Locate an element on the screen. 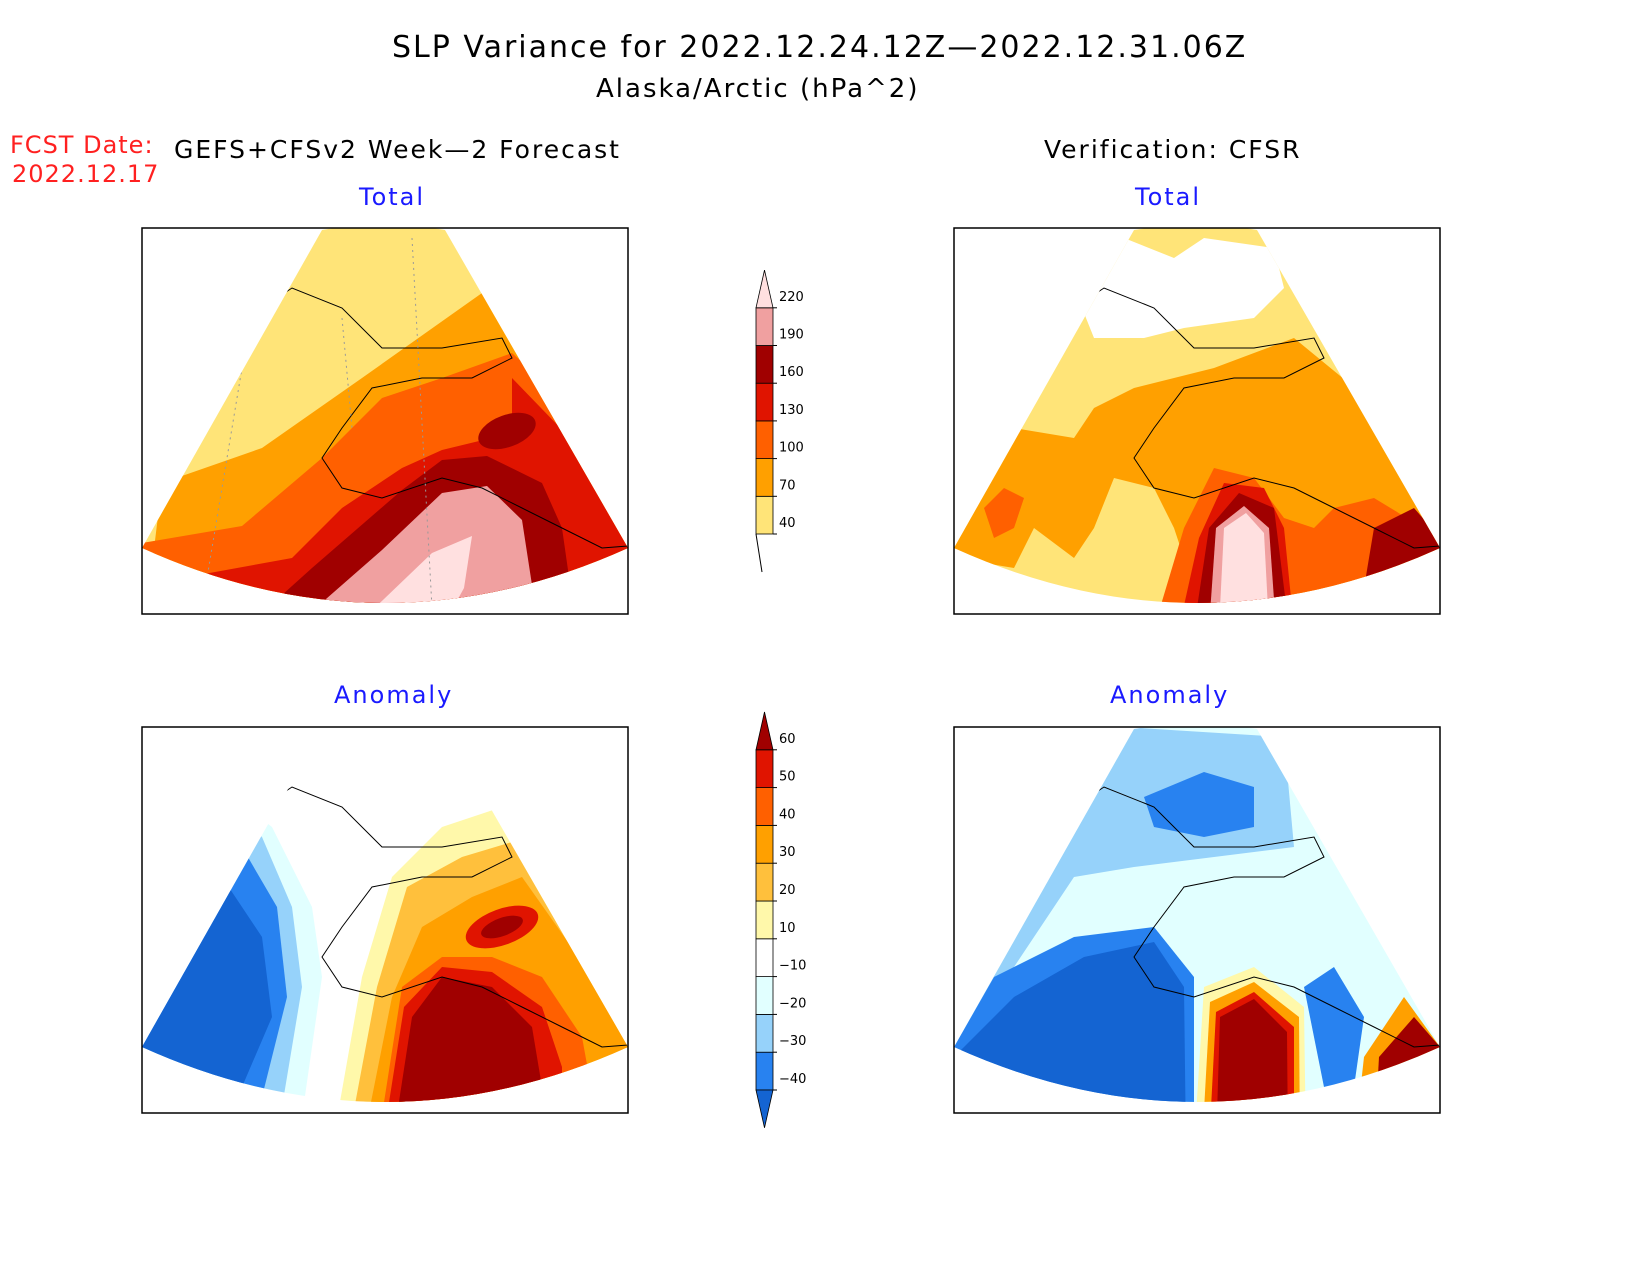 This screenshot has width=1650, height=1275. colorbar-label: −40 is located at coordinates (792, 1079).